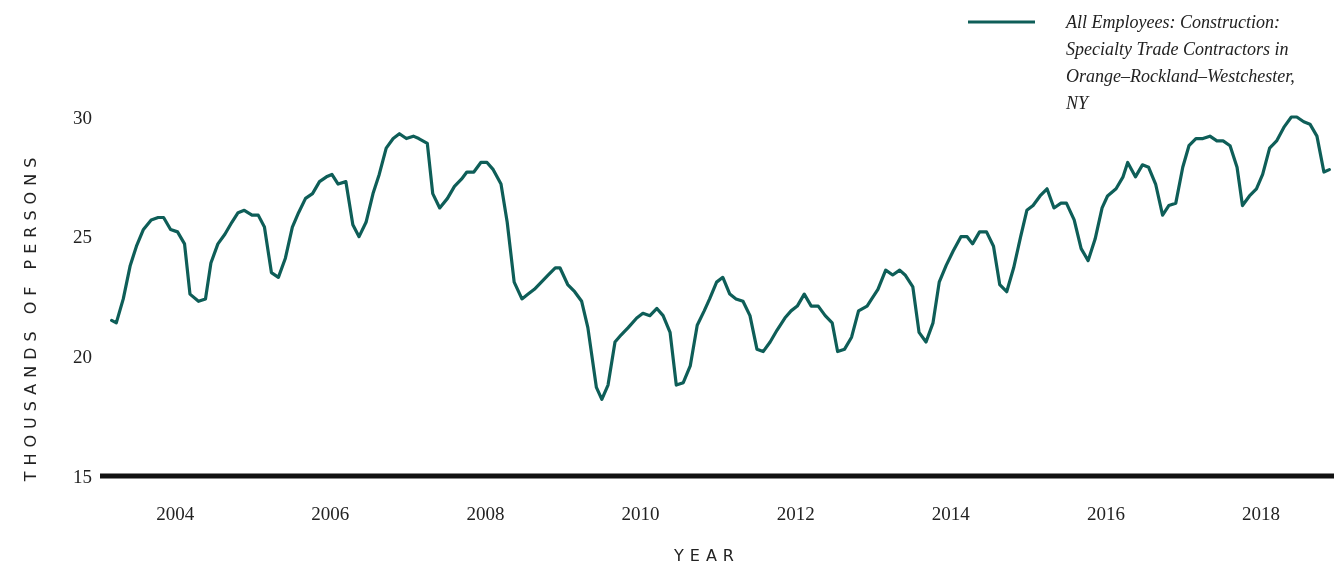  I want to click on x-tick-label: 2006, so click(330, 513).